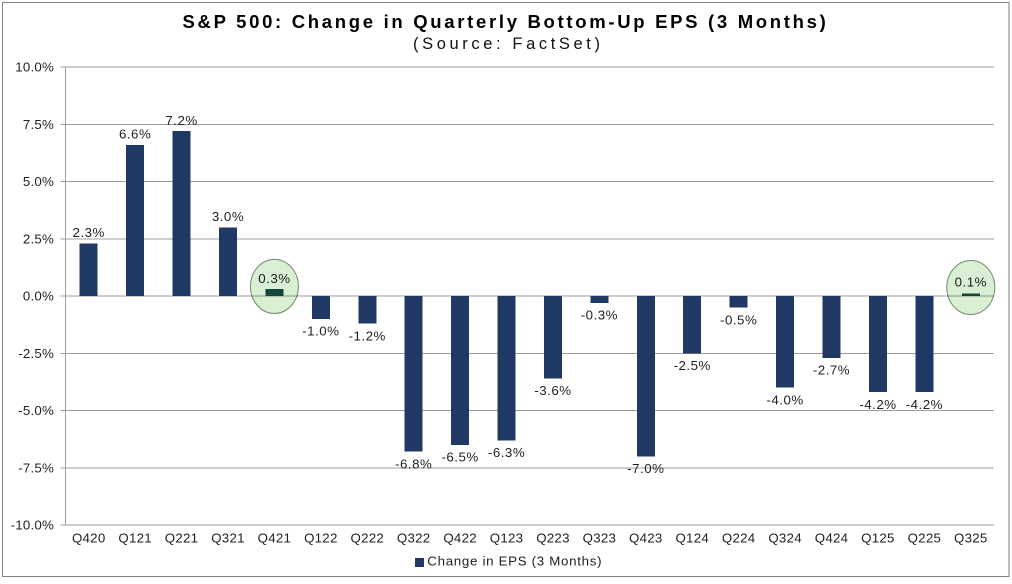  What do you see at coordinates (36, 467) in the screenshot?
I see `svg-text: -7.5%` at bounding box center [36, 467].